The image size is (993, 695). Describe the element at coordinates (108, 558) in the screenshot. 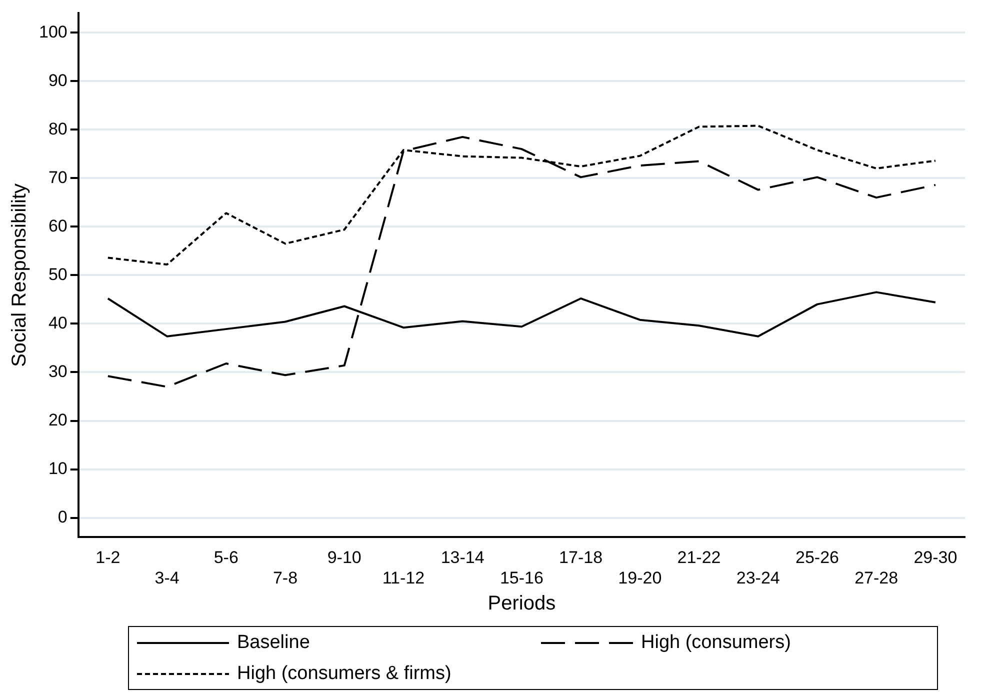

I see `x-tick-label: 1-2` at that location.